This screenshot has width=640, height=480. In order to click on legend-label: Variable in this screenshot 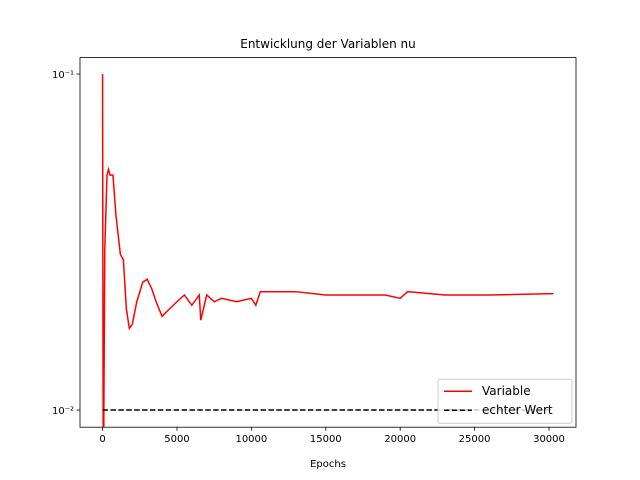, I will do `click(506, 391)`.